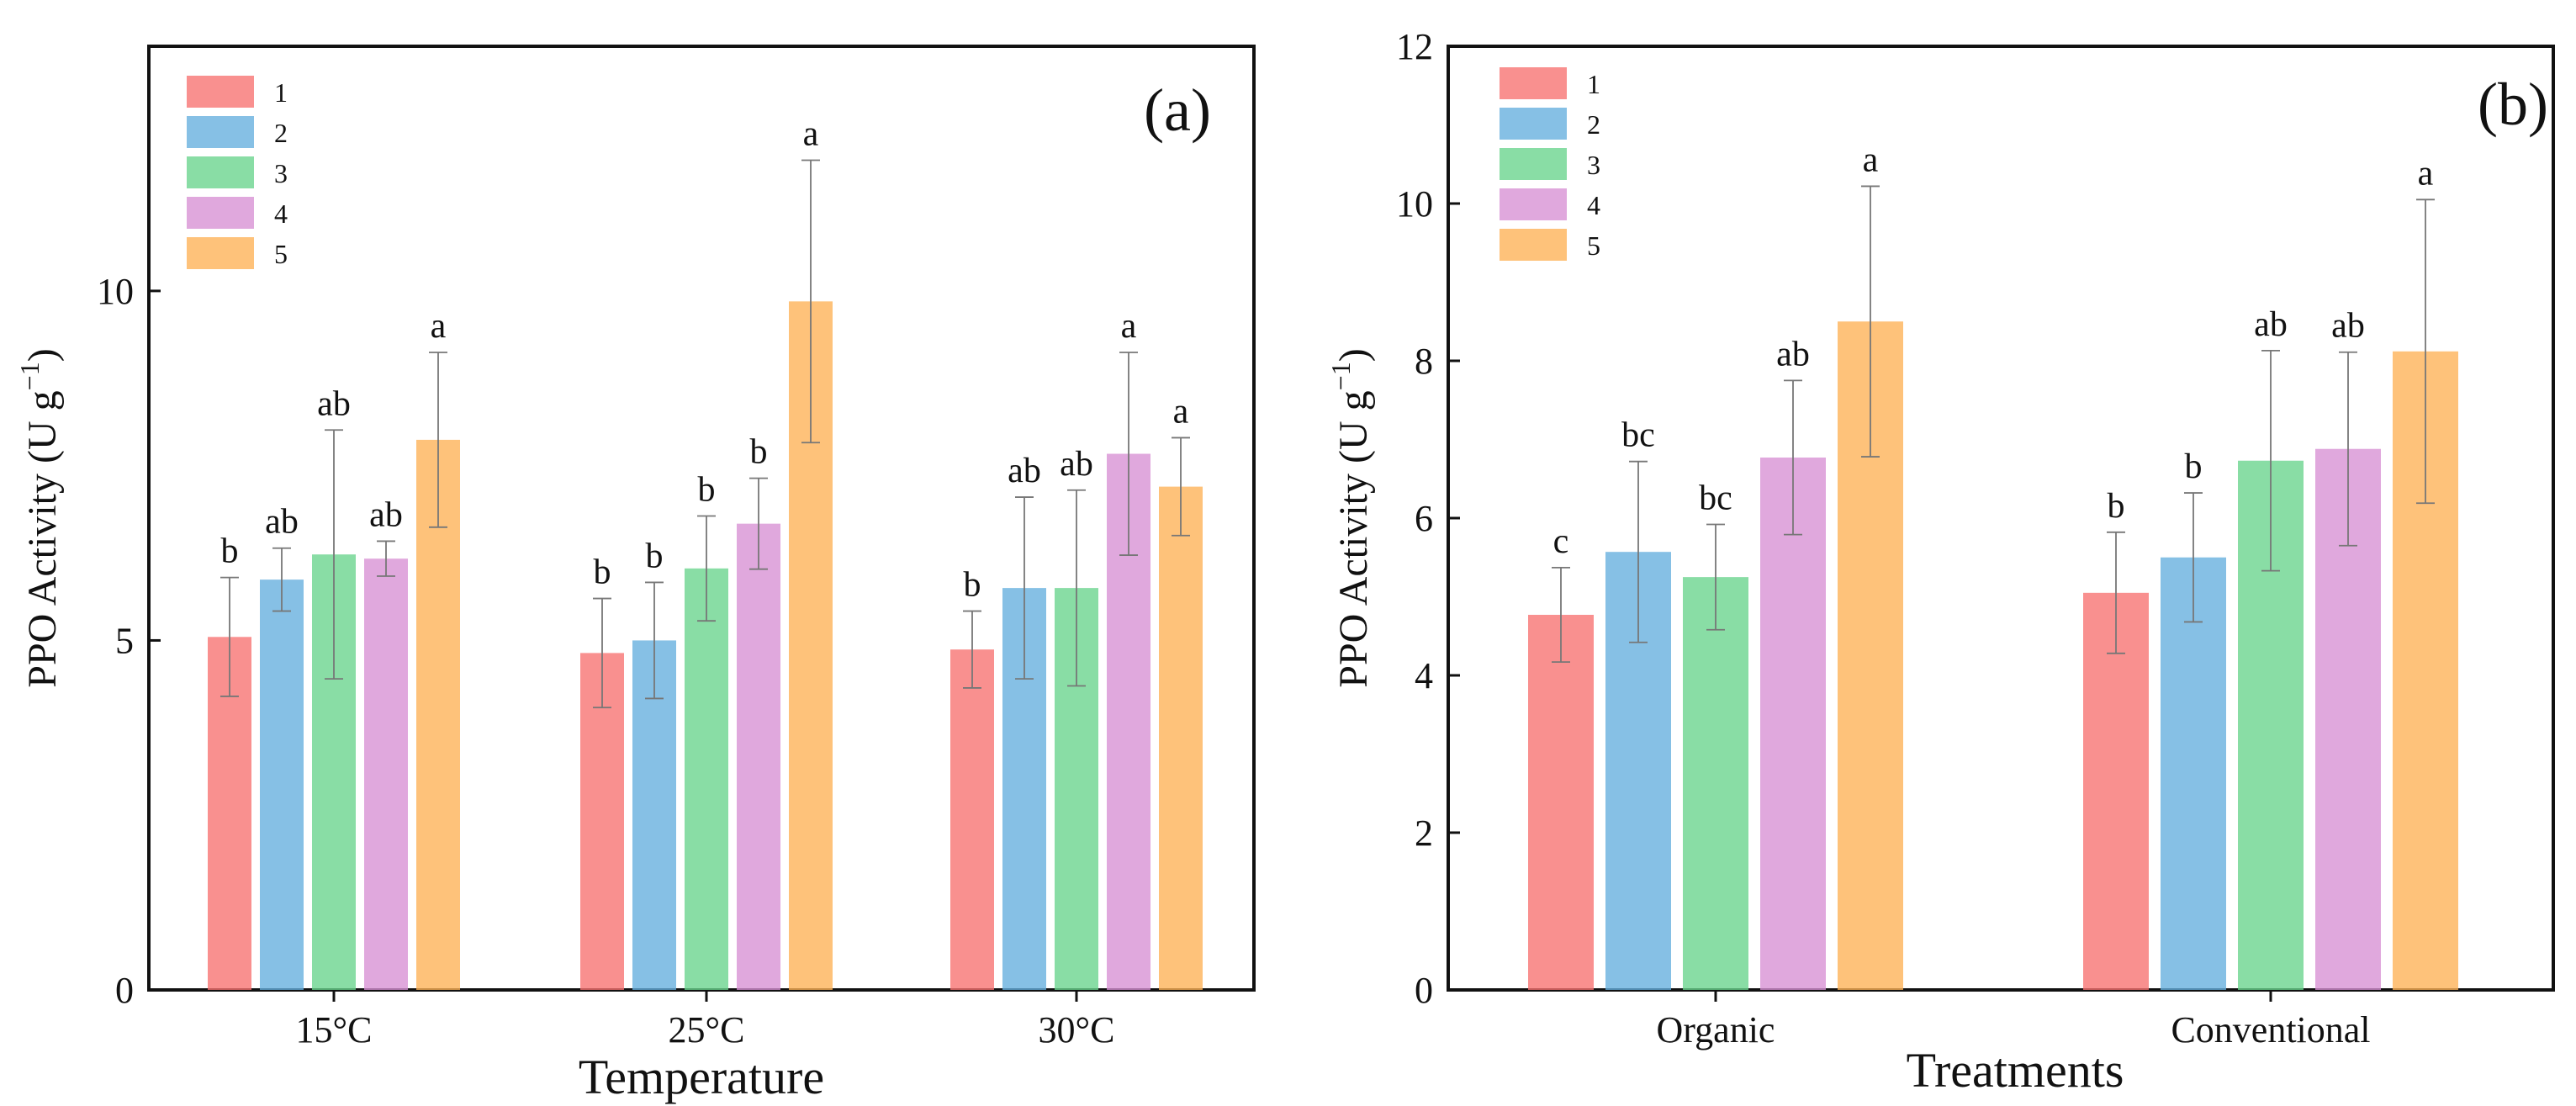  I want to click on panel-a-x-axis: 15°C 25°C 30°C, so click(705, 1020).